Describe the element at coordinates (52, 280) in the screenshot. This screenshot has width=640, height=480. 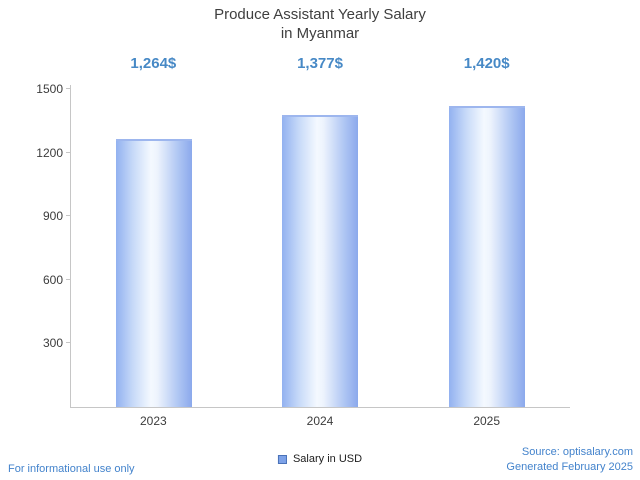
I see `y-tick-label: 600` at that location.